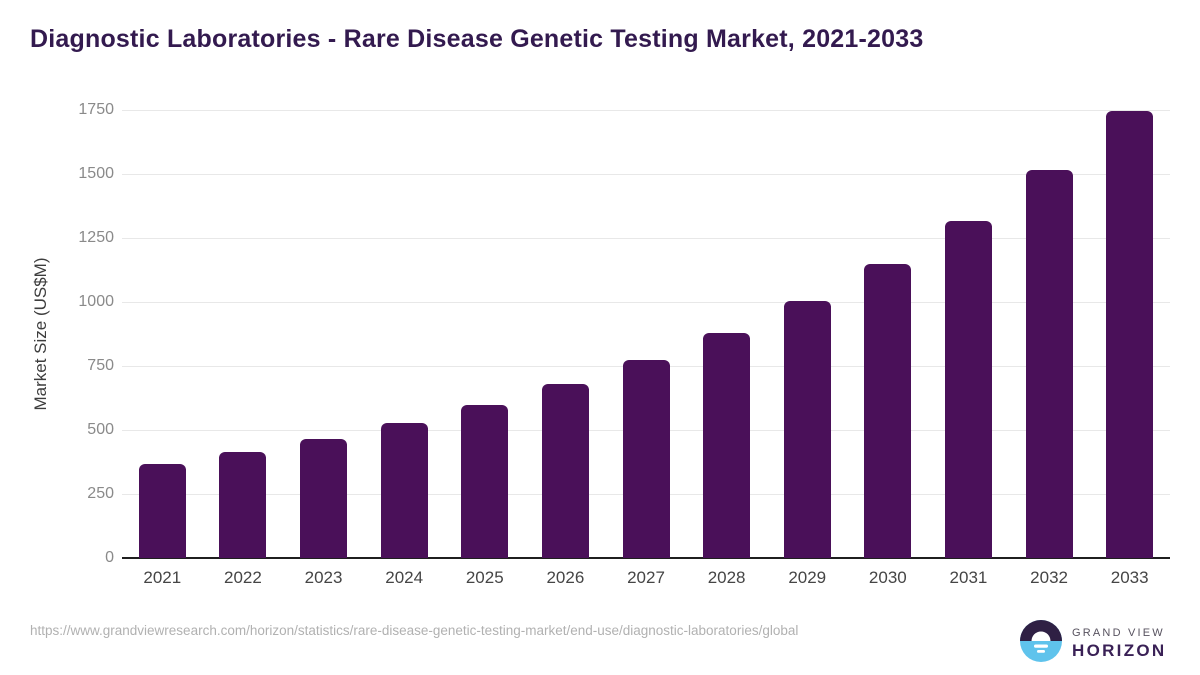 Image resolution: width=1200 pixels, height=675 pixels. Describe the element at coordinates (243, 504) in the screenshot. I see `bar-2022` at that location.